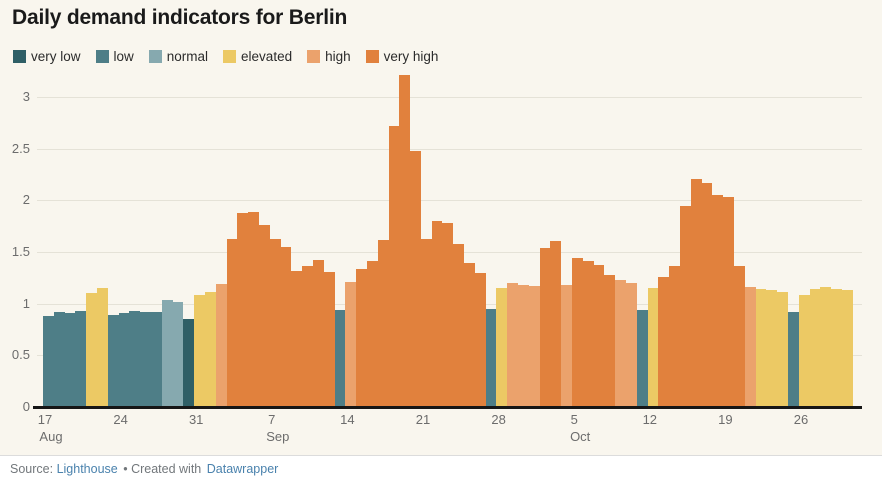 Image resolution: width=882 pixels, height=484 pixels. Describe the element at coordinates (20, 251) in the screenshot. I see `y-tick-label: 1.5` at that location.